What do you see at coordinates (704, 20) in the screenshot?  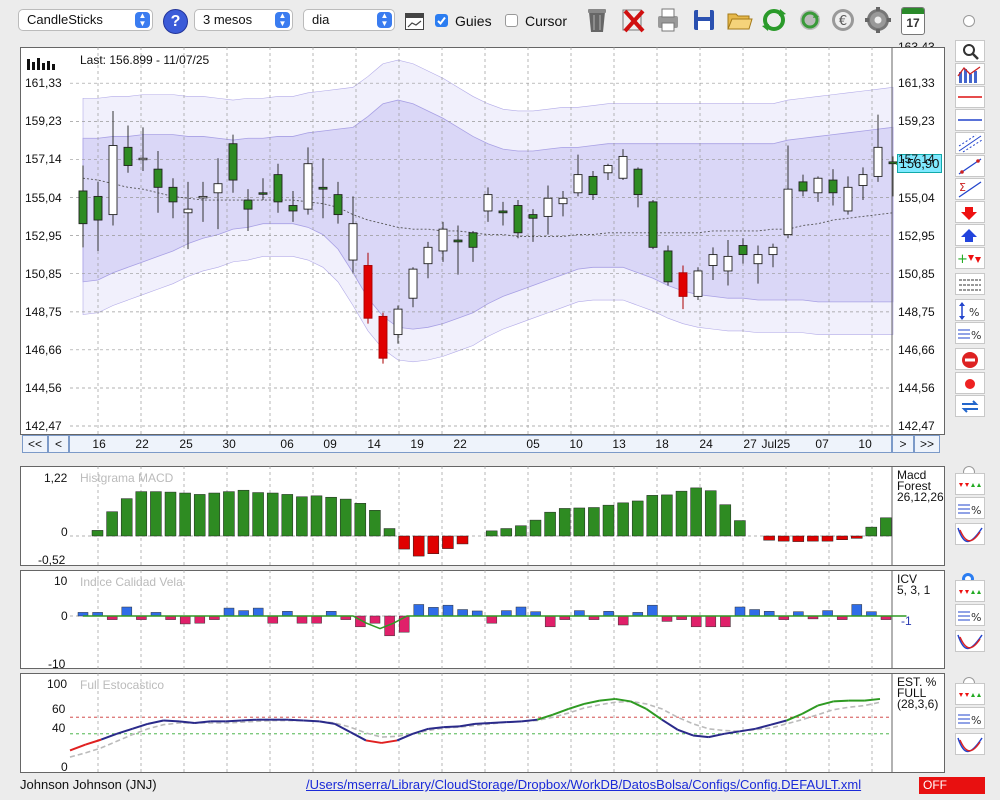 I see `save-icon` at bounding box center [704, 20].